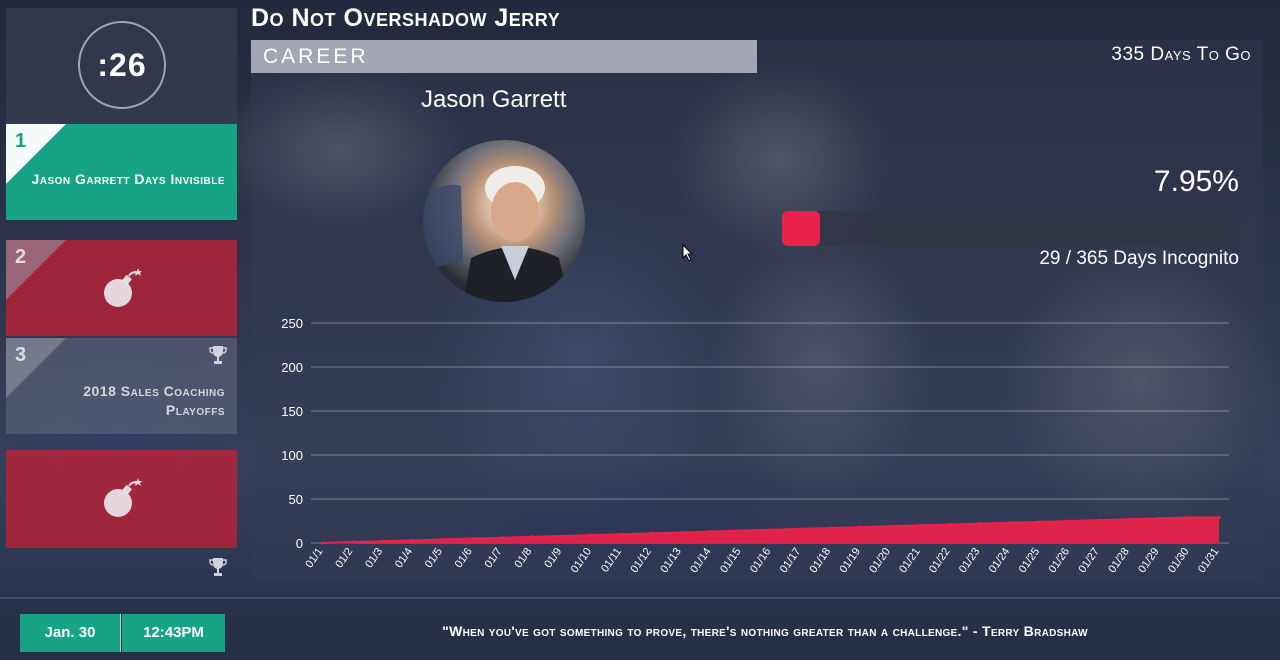 The image size is (1280, 660). What do you see at coordinates (731, 560) in the screenshot?
I see `x-tick-label: 01/15` at bounding box center [731, 560].